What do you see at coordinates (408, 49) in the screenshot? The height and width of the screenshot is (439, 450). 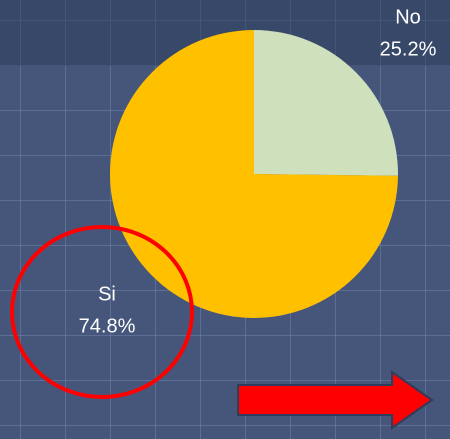 I see `slice-value-label: 25.2%` at bounding box center [408, 49].